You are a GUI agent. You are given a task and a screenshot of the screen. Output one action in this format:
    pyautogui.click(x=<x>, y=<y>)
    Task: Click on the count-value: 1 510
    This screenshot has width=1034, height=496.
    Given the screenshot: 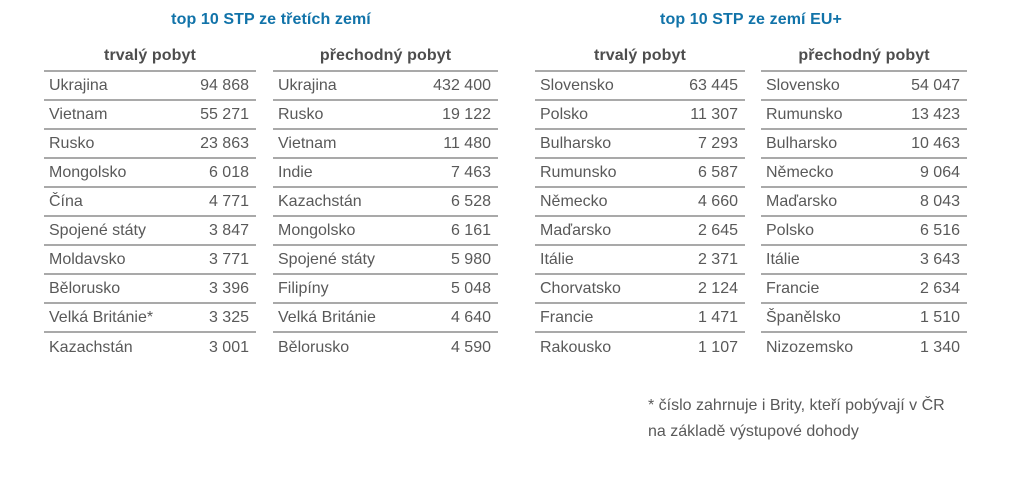 What is the action you would take?
    pyautogui.click(x=939, y=317)
    